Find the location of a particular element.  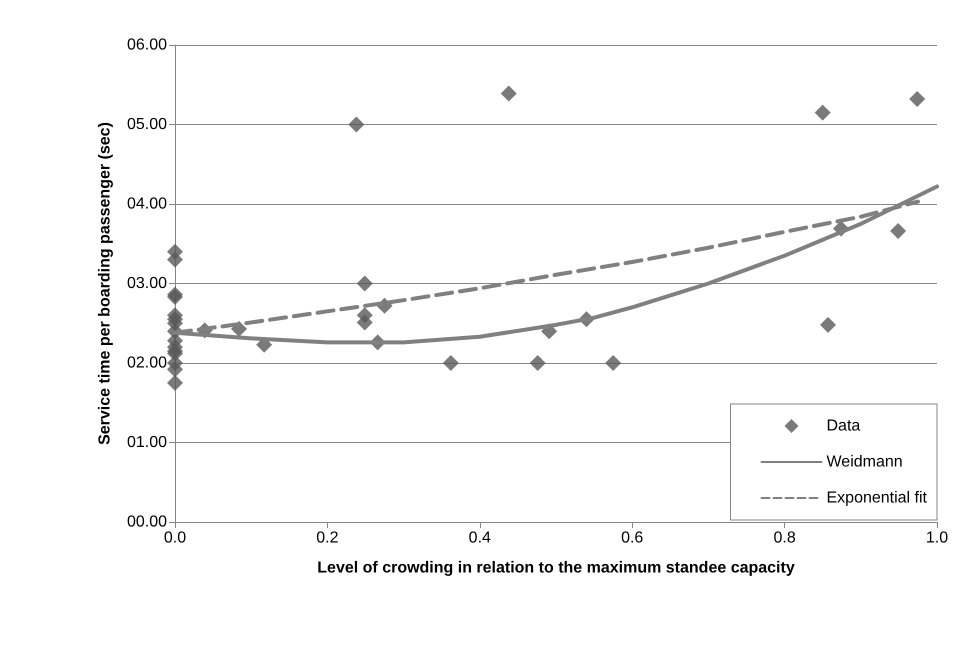

x-tick-label: 0.0 is located at coordinates (175, 538).